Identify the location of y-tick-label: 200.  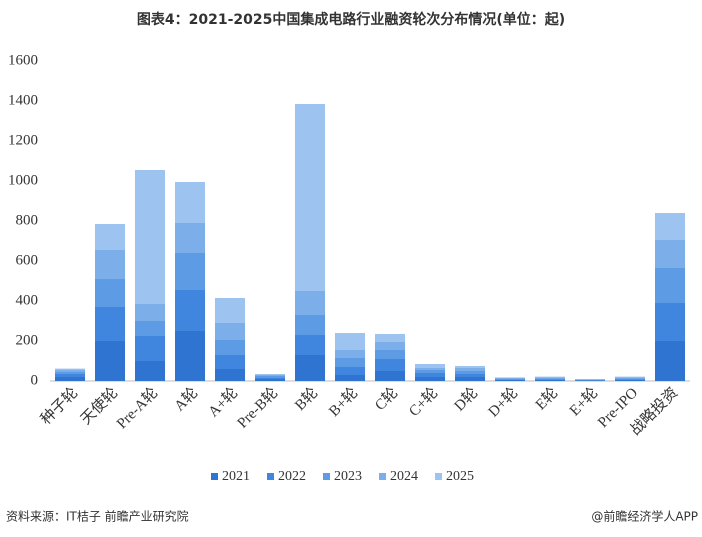
(27, 340).